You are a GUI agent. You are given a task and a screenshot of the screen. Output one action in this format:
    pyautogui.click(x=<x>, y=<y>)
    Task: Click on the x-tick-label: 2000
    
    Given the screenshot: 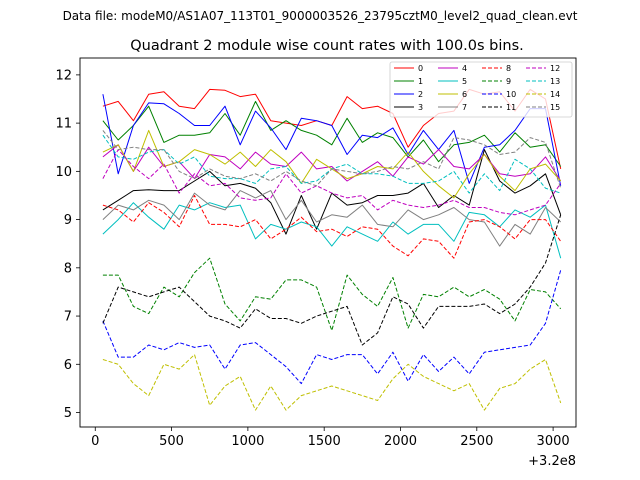 What is the action you would take?
    pyautogui.click(x=400, y=441)
    